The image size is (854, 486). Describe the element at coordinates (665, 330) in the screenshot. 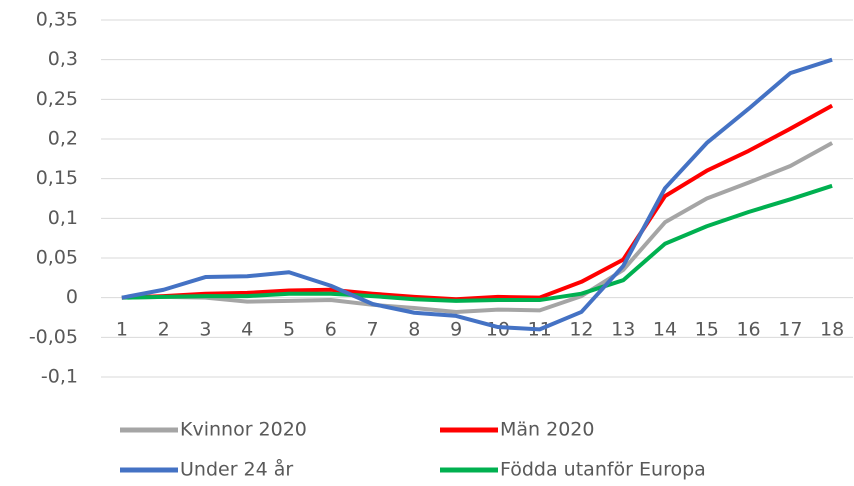

I see `x-tick-label: 14` at that location.